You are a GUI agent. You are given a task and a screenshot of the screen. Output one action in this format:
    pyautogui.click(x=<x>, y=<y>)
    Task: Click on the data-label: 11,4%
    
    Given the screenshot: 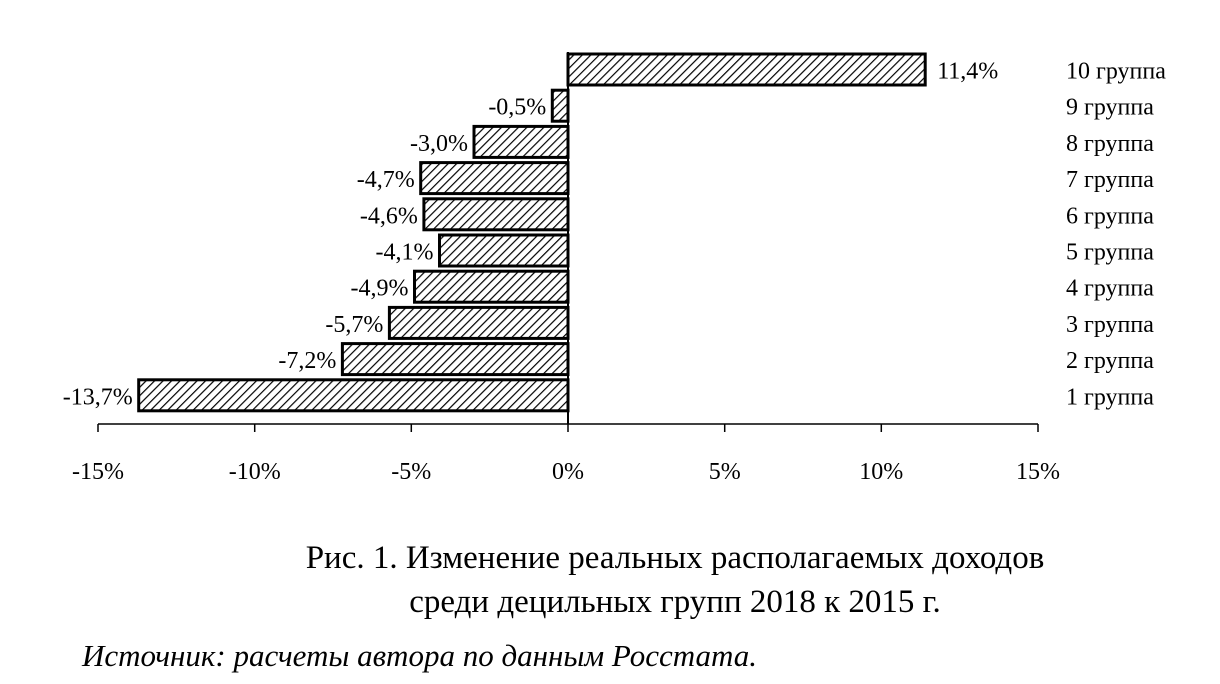 What is the action you would take?
    pyautogui.click(x=967, y=72)
    